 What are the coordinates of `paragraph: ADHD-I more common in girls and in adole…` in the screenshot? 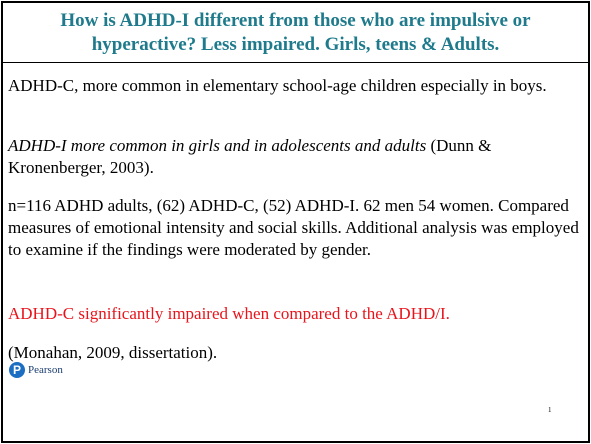 It's located at (297, 157).